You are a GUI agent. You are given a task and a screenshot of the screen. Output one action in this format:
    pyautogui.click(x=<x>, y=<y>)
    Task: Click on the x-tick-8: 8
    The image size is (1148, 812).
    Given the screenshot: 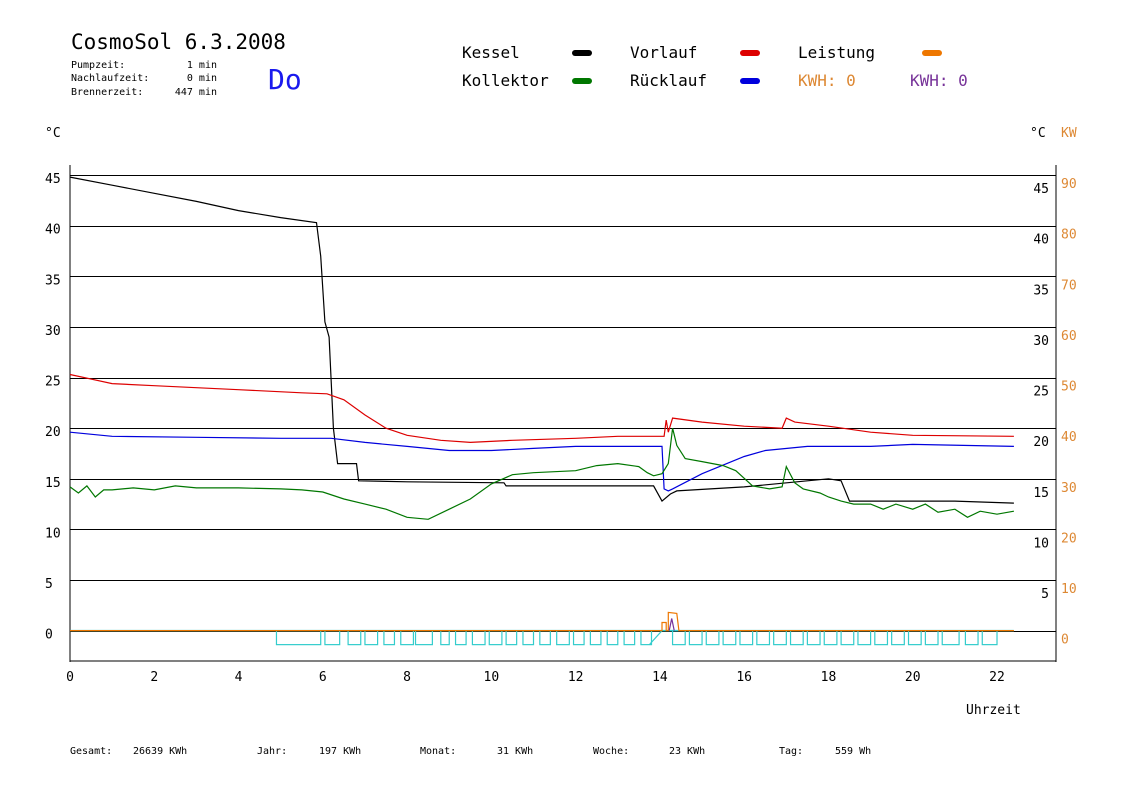 What is the action you would take?
    pyautogui.click(x=407, y=677)
    